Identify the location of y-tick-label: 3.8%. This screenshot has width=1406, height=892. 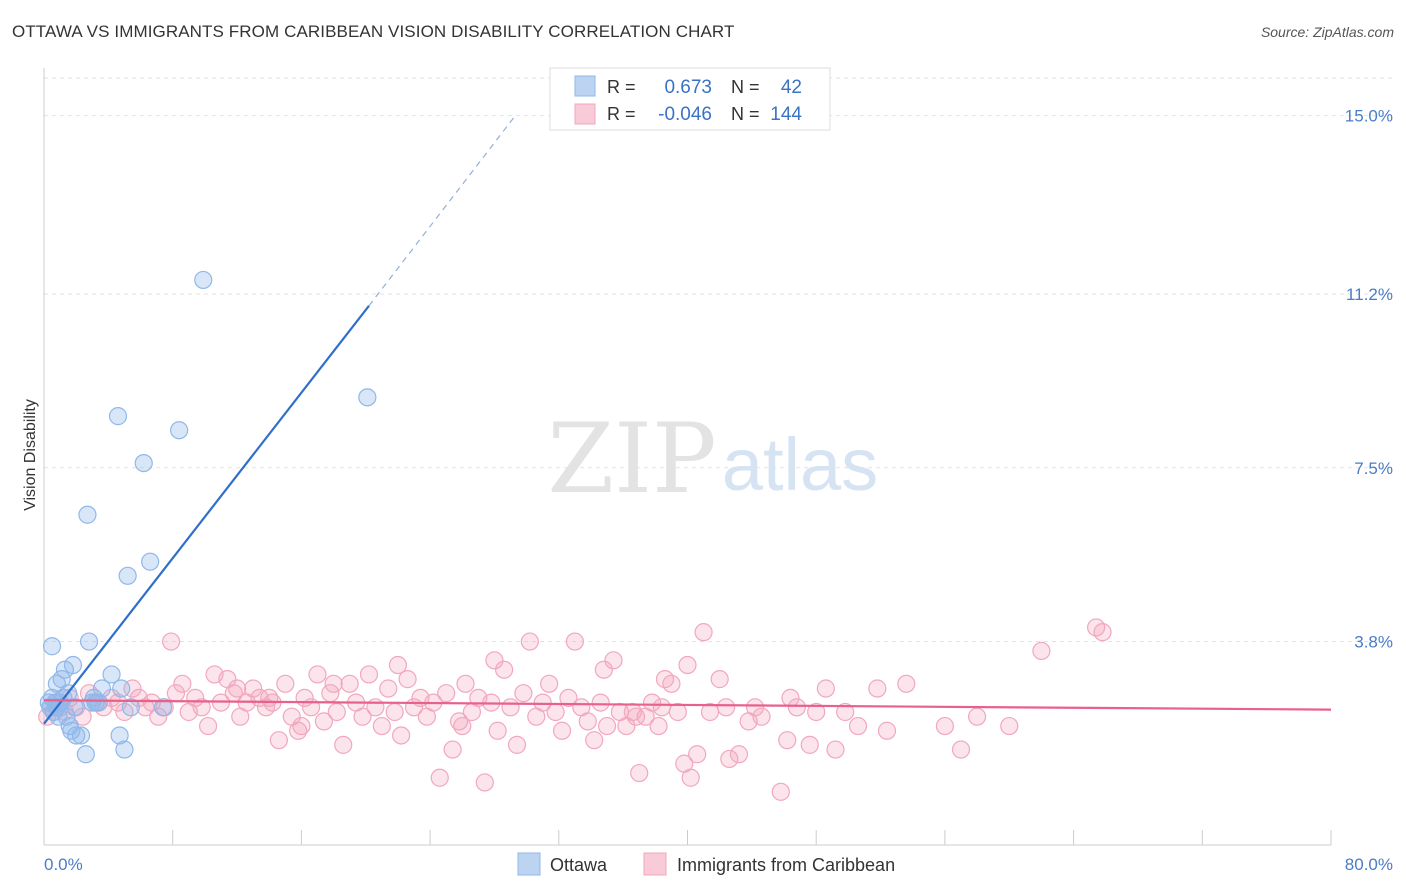
(1373, 642).